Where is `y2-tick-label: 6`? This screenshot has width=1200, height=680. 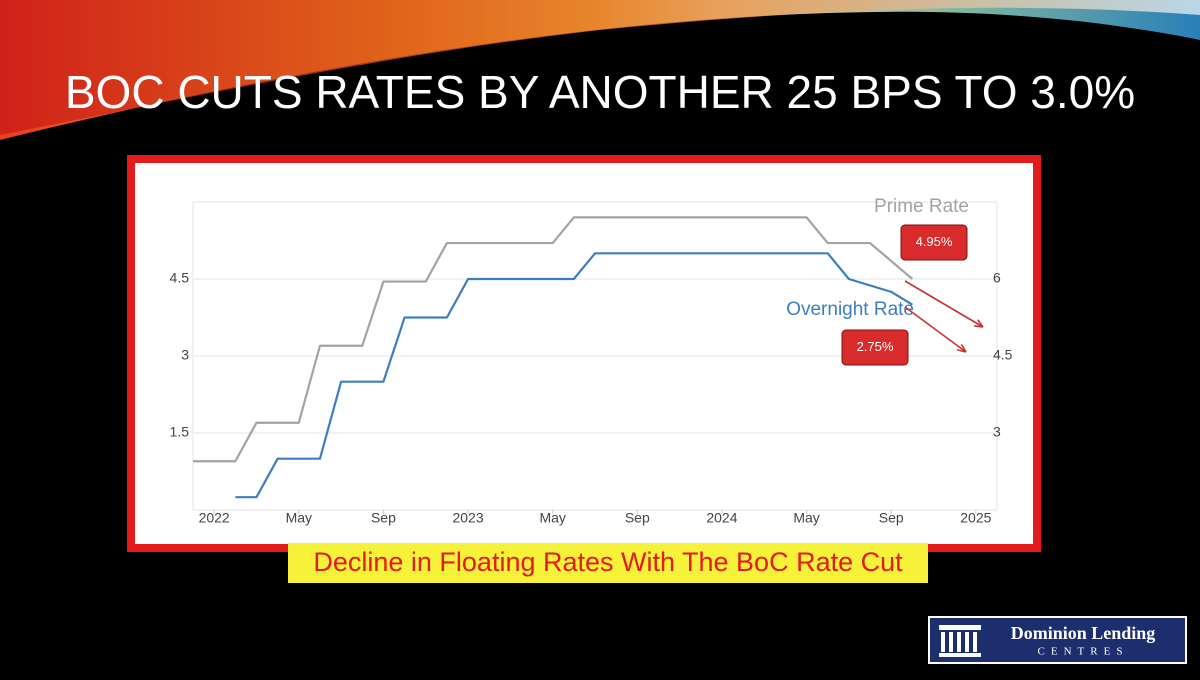 y2-tick-label: 6 is located at coordinates (997, 278).